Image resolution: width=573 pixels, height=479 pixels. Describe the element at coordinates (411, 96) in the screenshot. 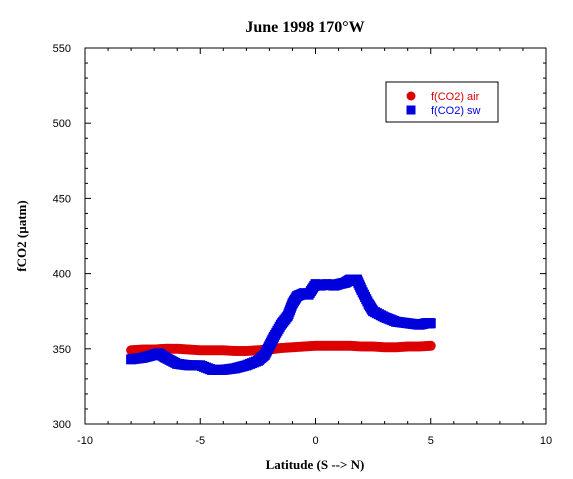

I see `legend-marker-air` at that location.